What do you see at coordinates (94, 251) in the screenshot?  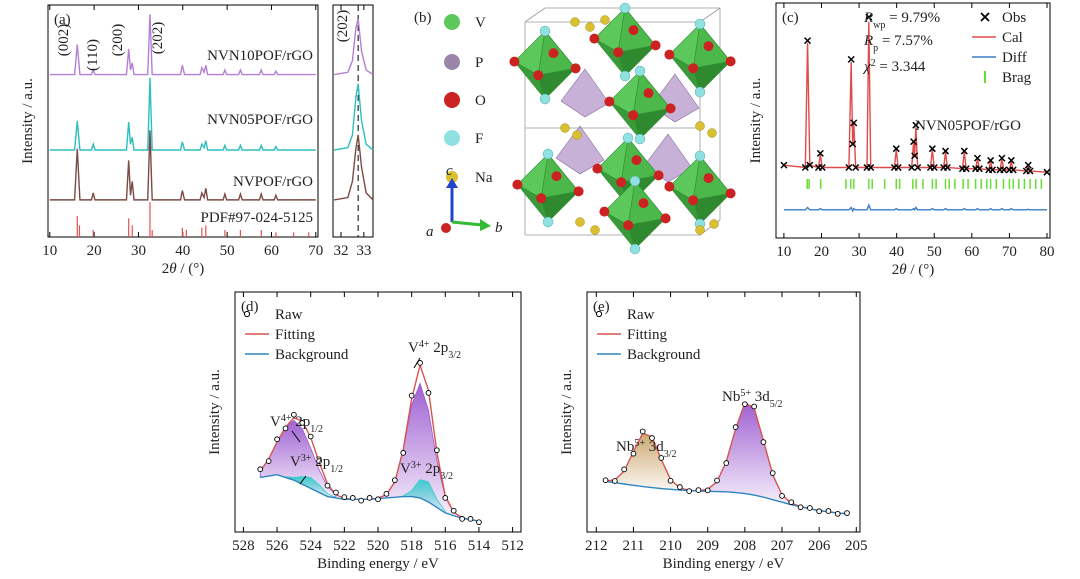 I see `x-tick-label: 20` at bounding box center [94, 251].